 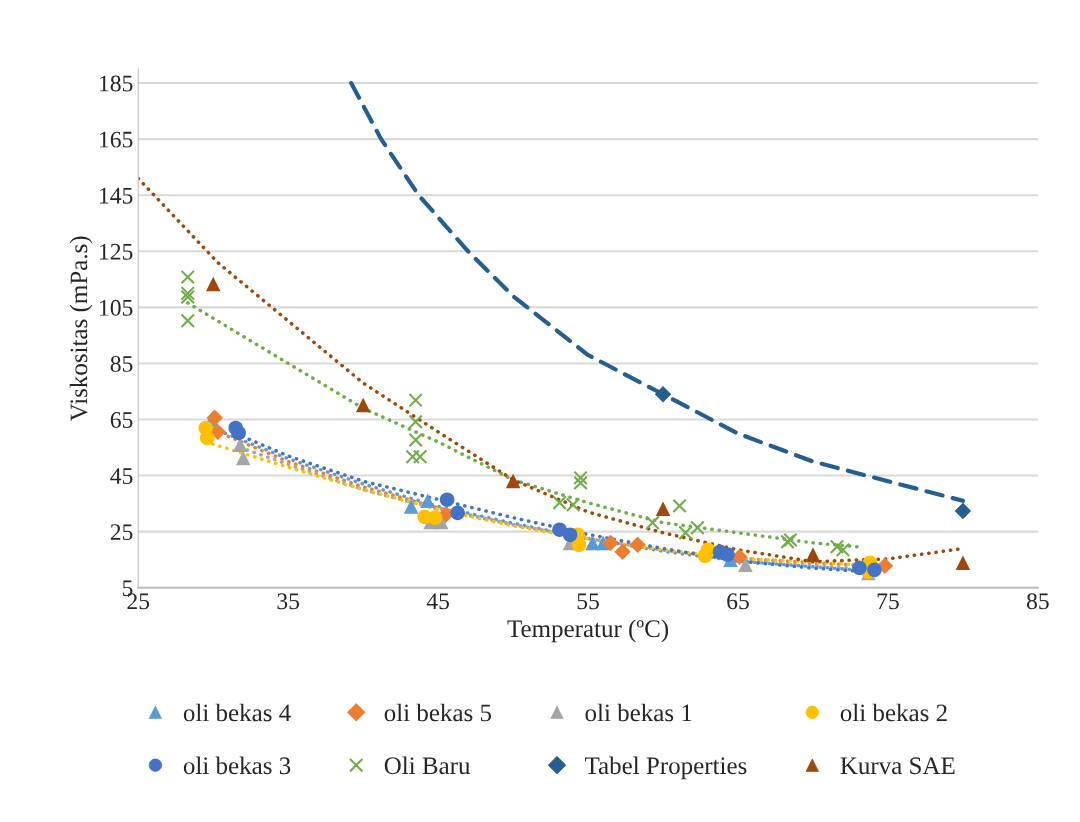 I want to click on legend-label: Tabel Properties, so click(x=665, y=768).